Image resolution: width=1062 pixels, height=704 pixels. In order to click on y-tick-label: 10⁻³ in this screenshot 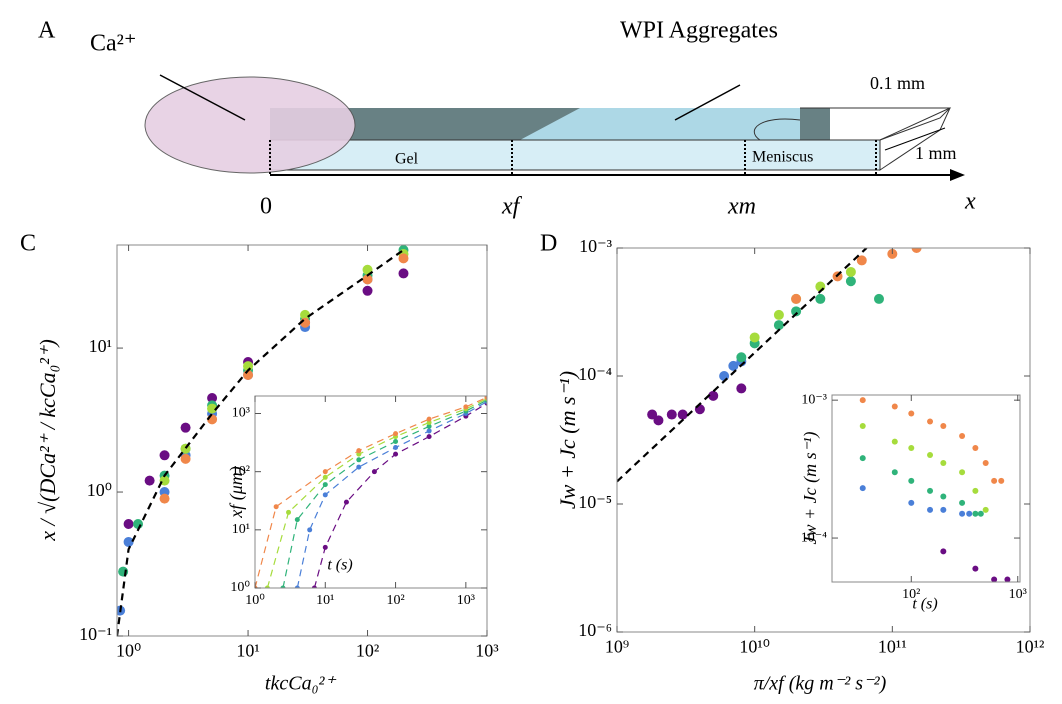, I will do `click(596, 246)`.